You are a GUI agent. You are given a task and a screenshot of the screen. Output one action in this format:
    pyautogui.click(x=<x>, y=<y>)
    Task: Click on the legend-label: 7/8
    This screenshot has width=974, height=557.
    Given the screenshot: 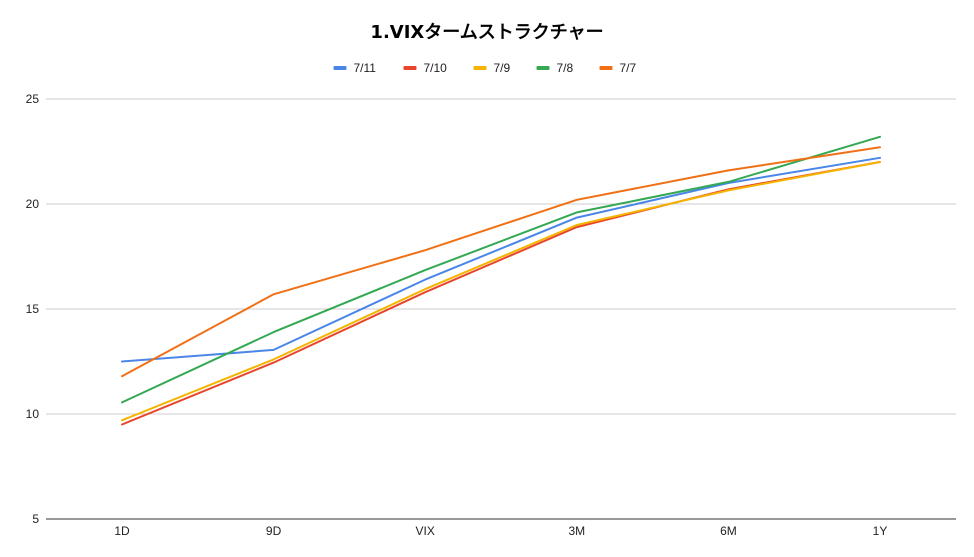 What is the action you would take?
    pyautogui.click(x=565, y=68)
    